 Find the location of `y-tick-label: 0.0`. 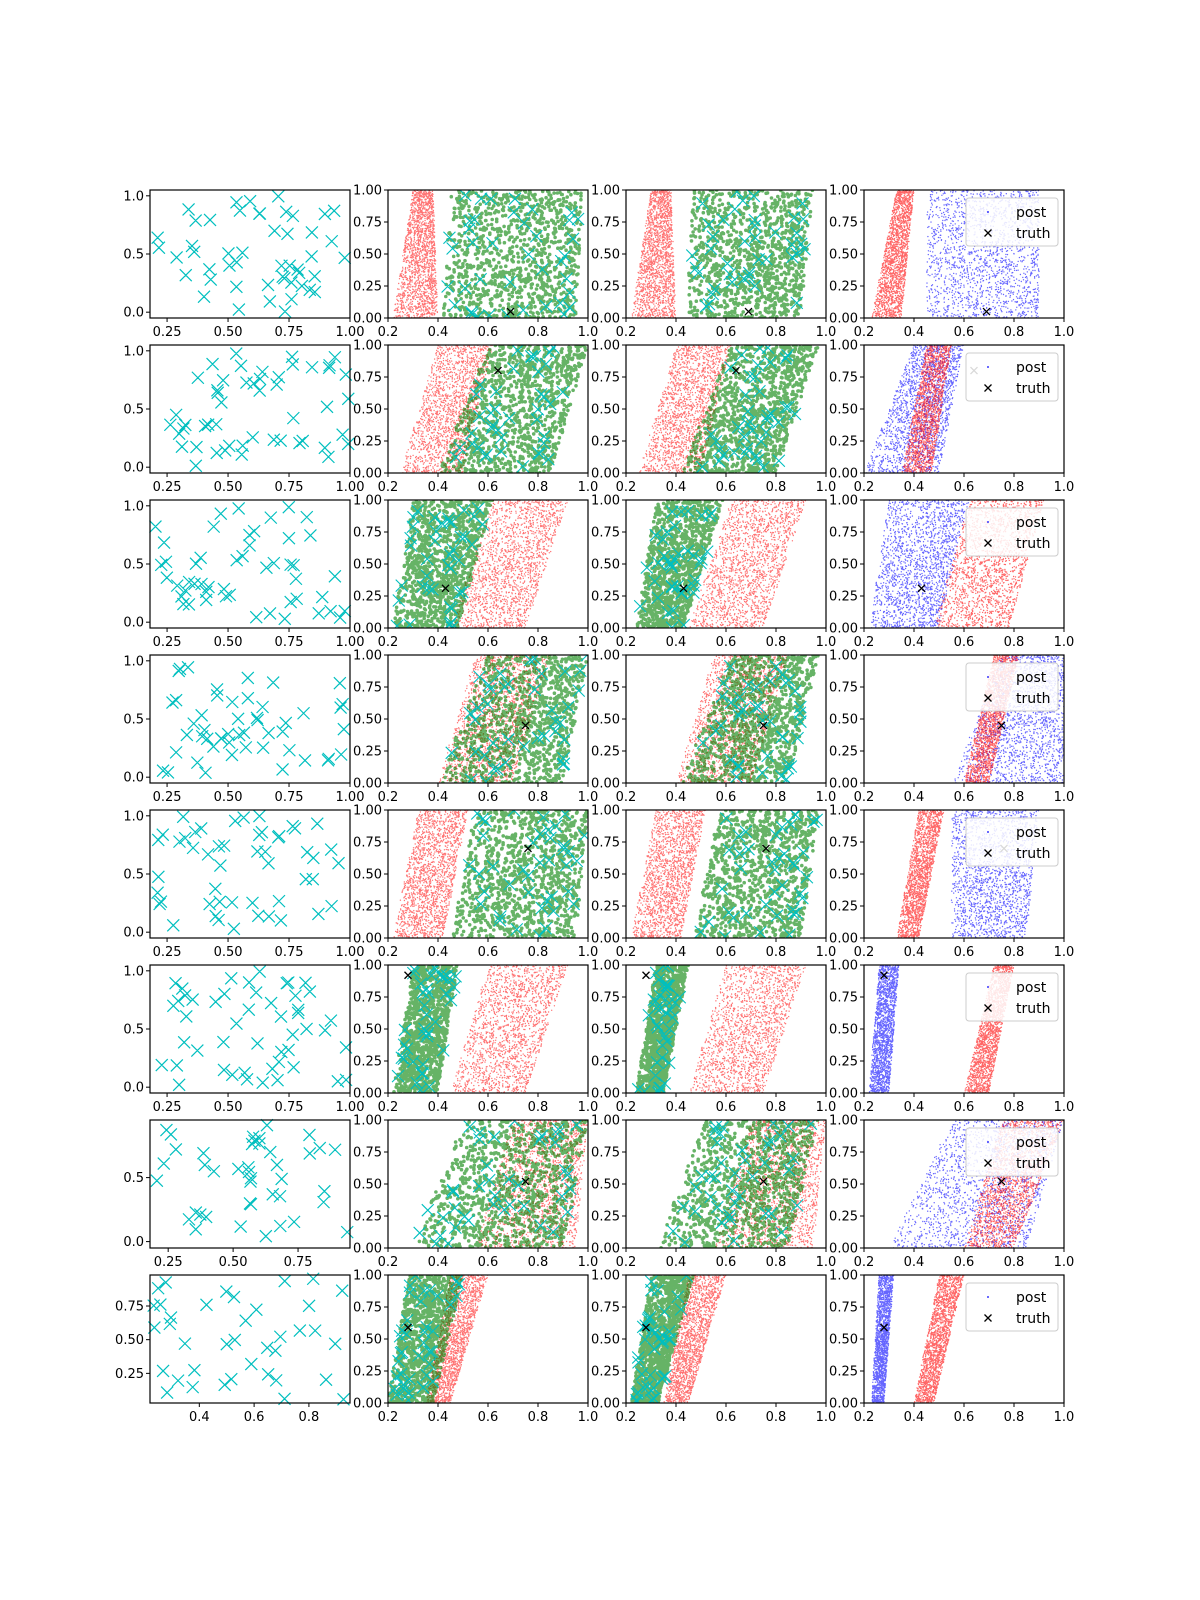

y-tick-label: 0.0 is located at coordinates (133, 933).